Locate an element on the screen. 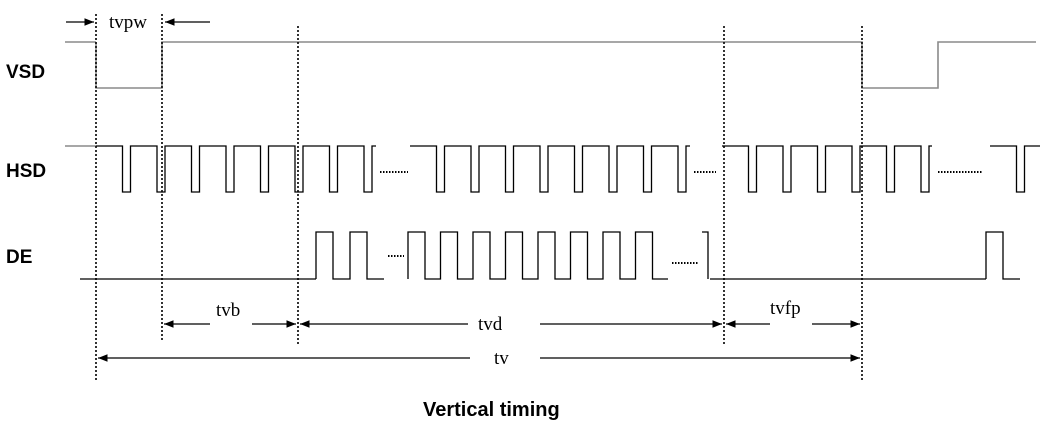 This screenshot has width=1048, height=423. de-label: DE is located at coordinates (19, 257).